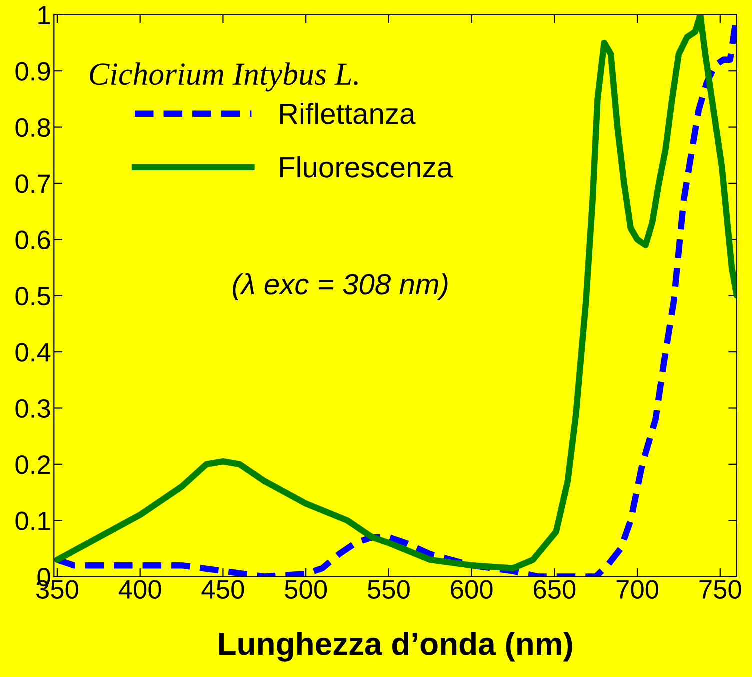 The width and height of the screenshot is (752, 677). What do you see at coordinates (637, 589) in the screenshot?
I see `x-tick-label: 700` at bounding box center [637, 589].